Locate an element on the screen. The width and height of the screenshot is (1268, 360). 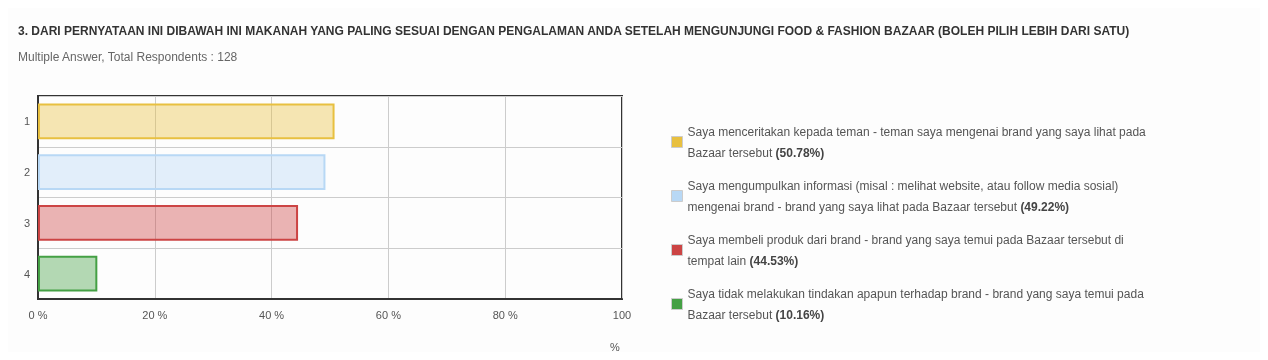
y-tick-label: 2 is located at coordinates (26, 172).